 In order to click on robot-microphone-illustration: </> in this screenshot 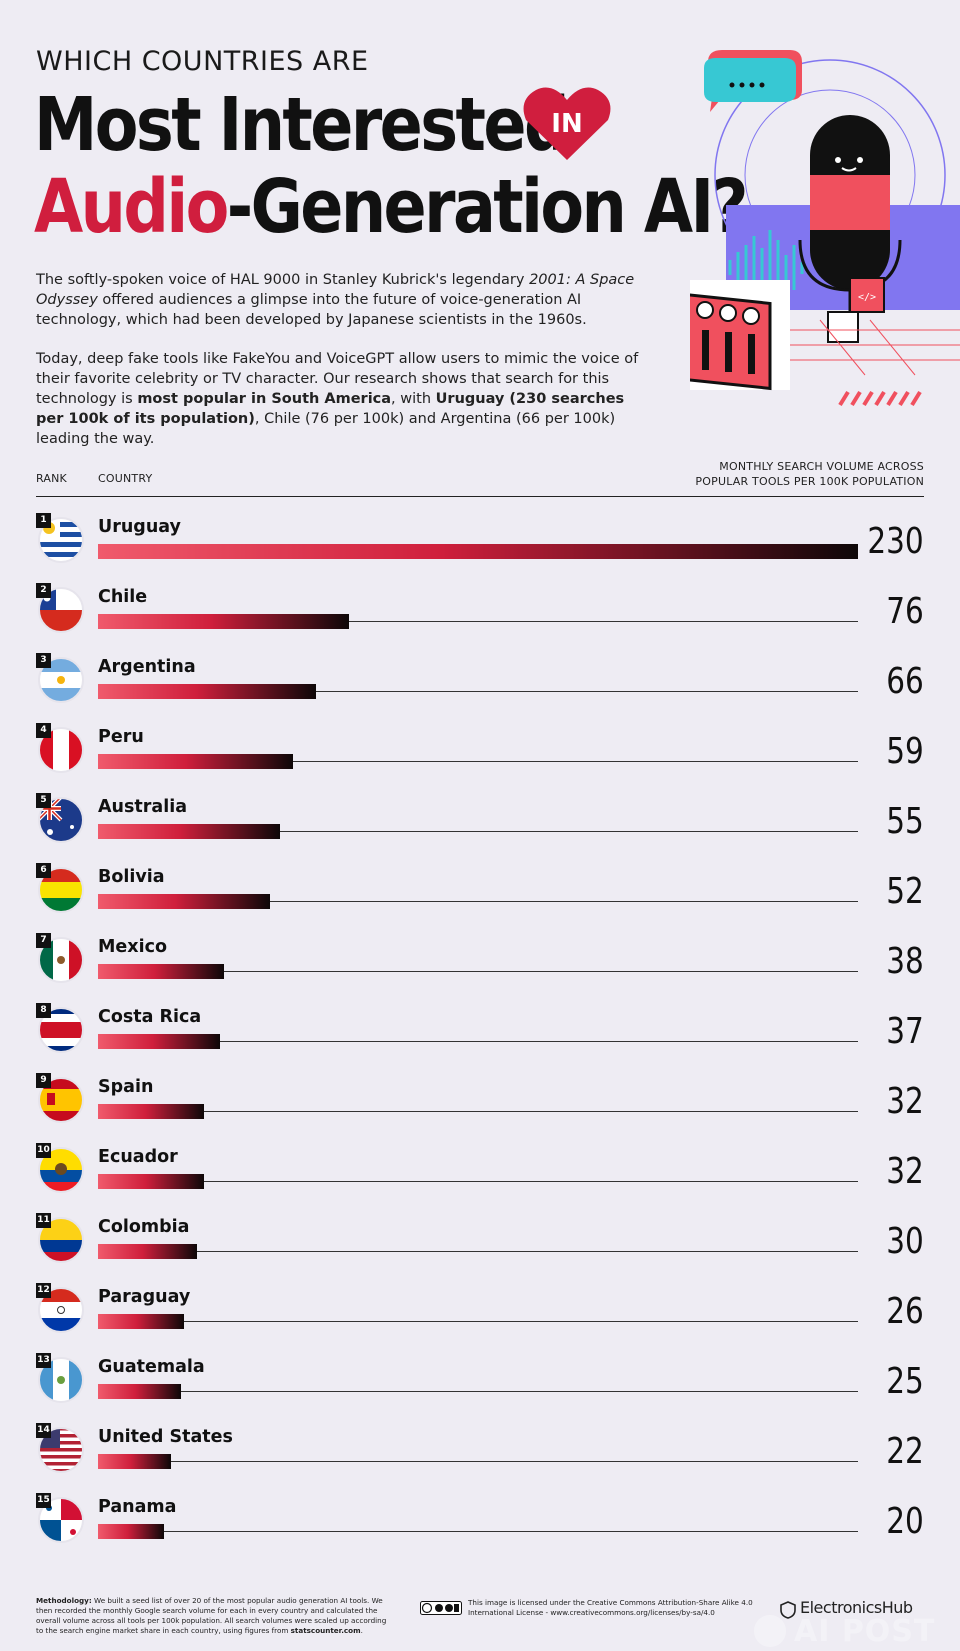, I will do `click(825, 228)`.